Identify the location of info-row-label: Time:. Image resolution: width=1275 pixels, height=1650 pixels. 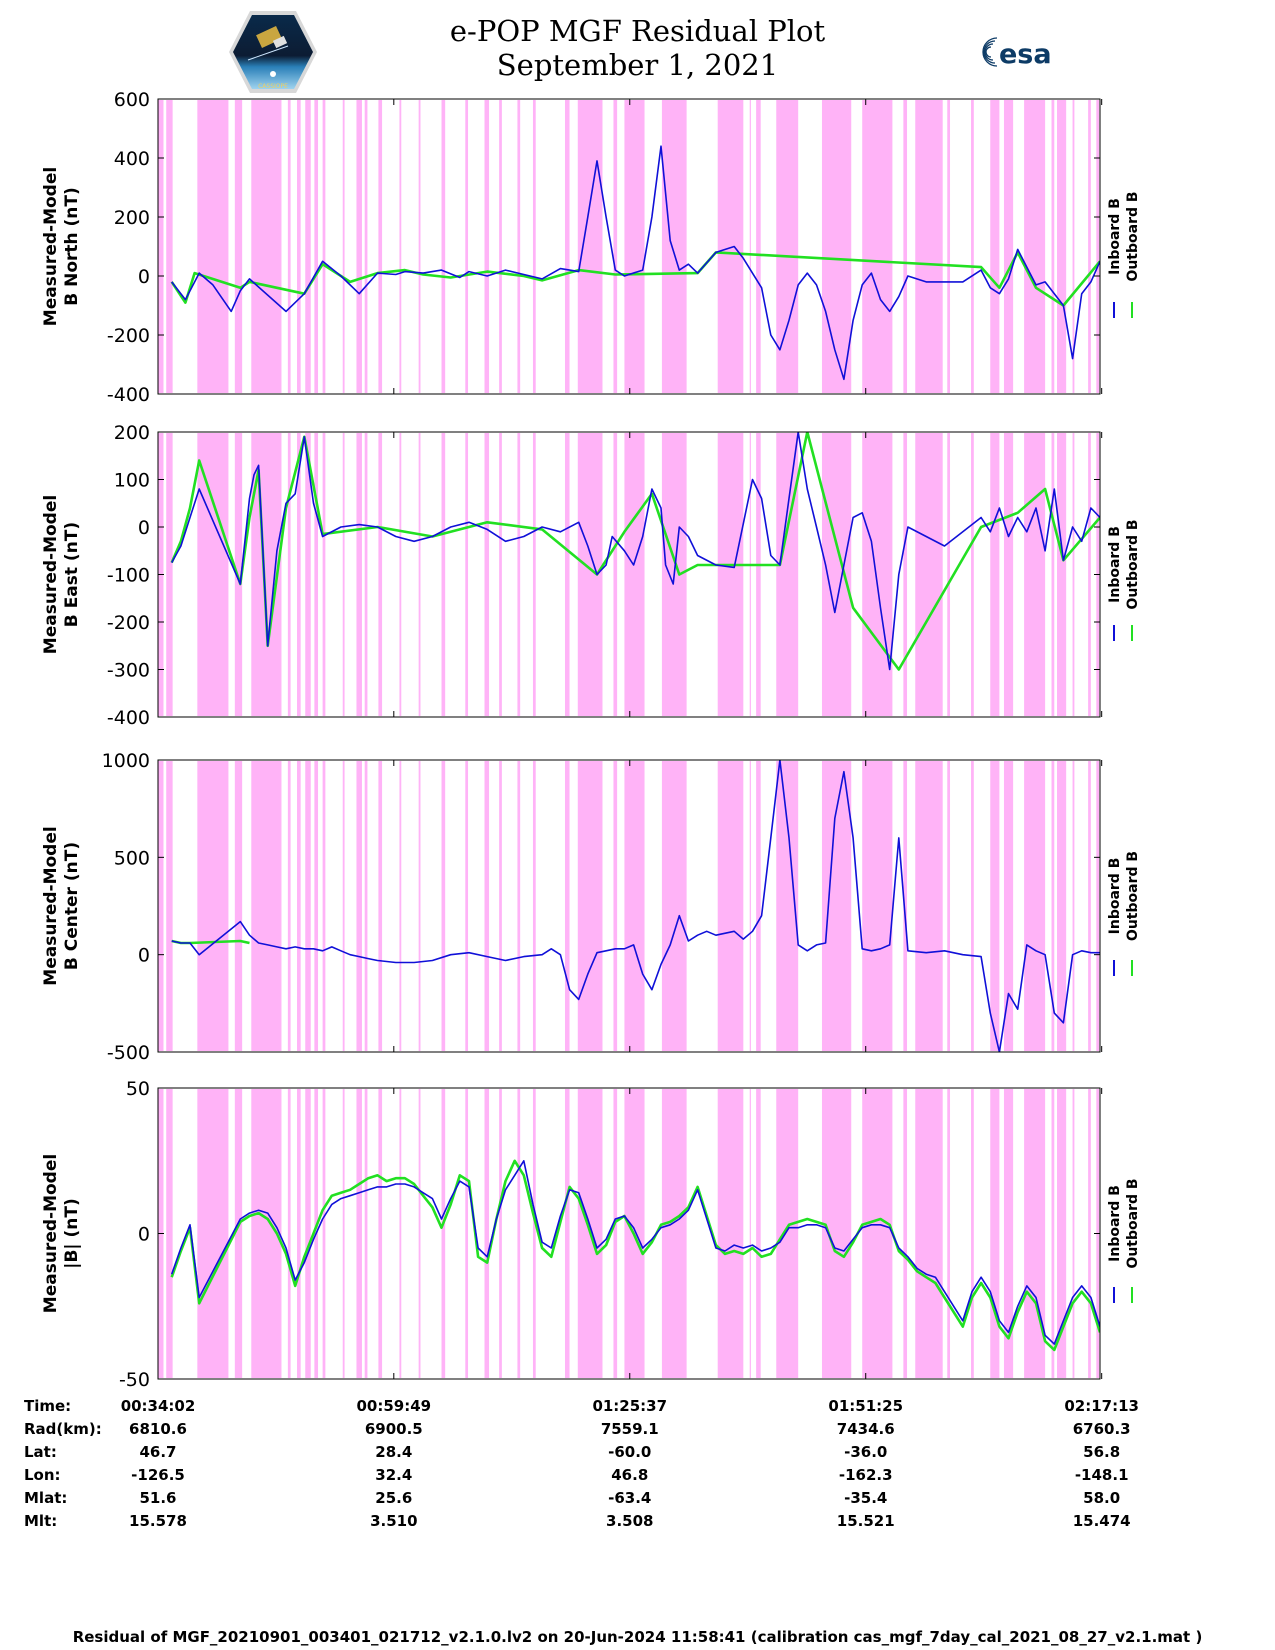
(47, 1406).